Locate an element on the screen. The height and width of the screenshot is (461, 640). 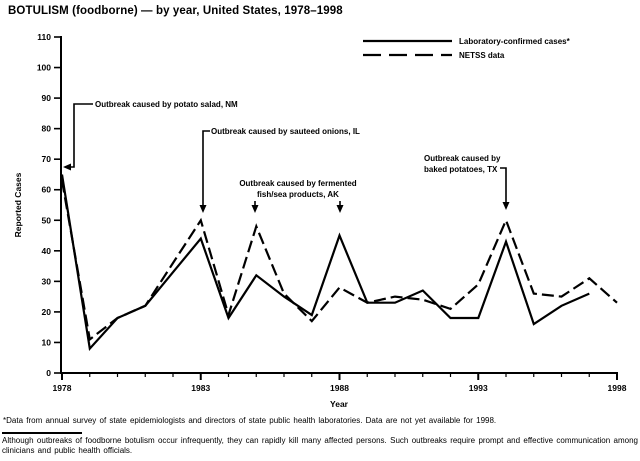
annotation-text: Outbreak caused by is located at coordinates (462, 158).